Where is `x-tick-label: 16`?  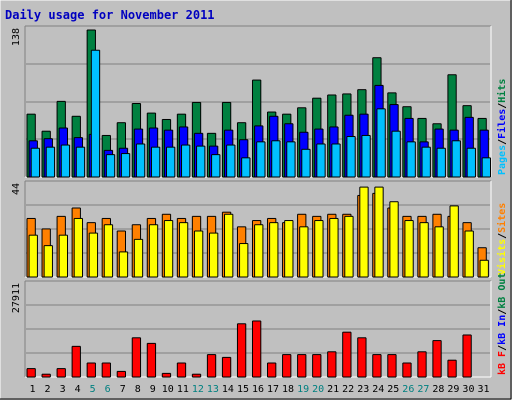
x-tick-label: 16 is located at coordinates (258, 389).